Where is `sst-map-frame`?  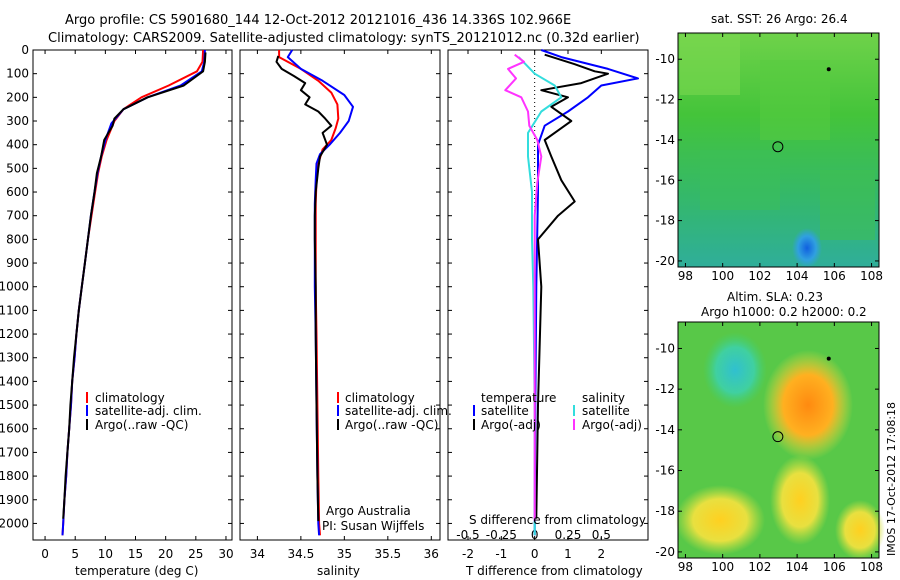
sst-map-frame is located at coordinates (778, 150).